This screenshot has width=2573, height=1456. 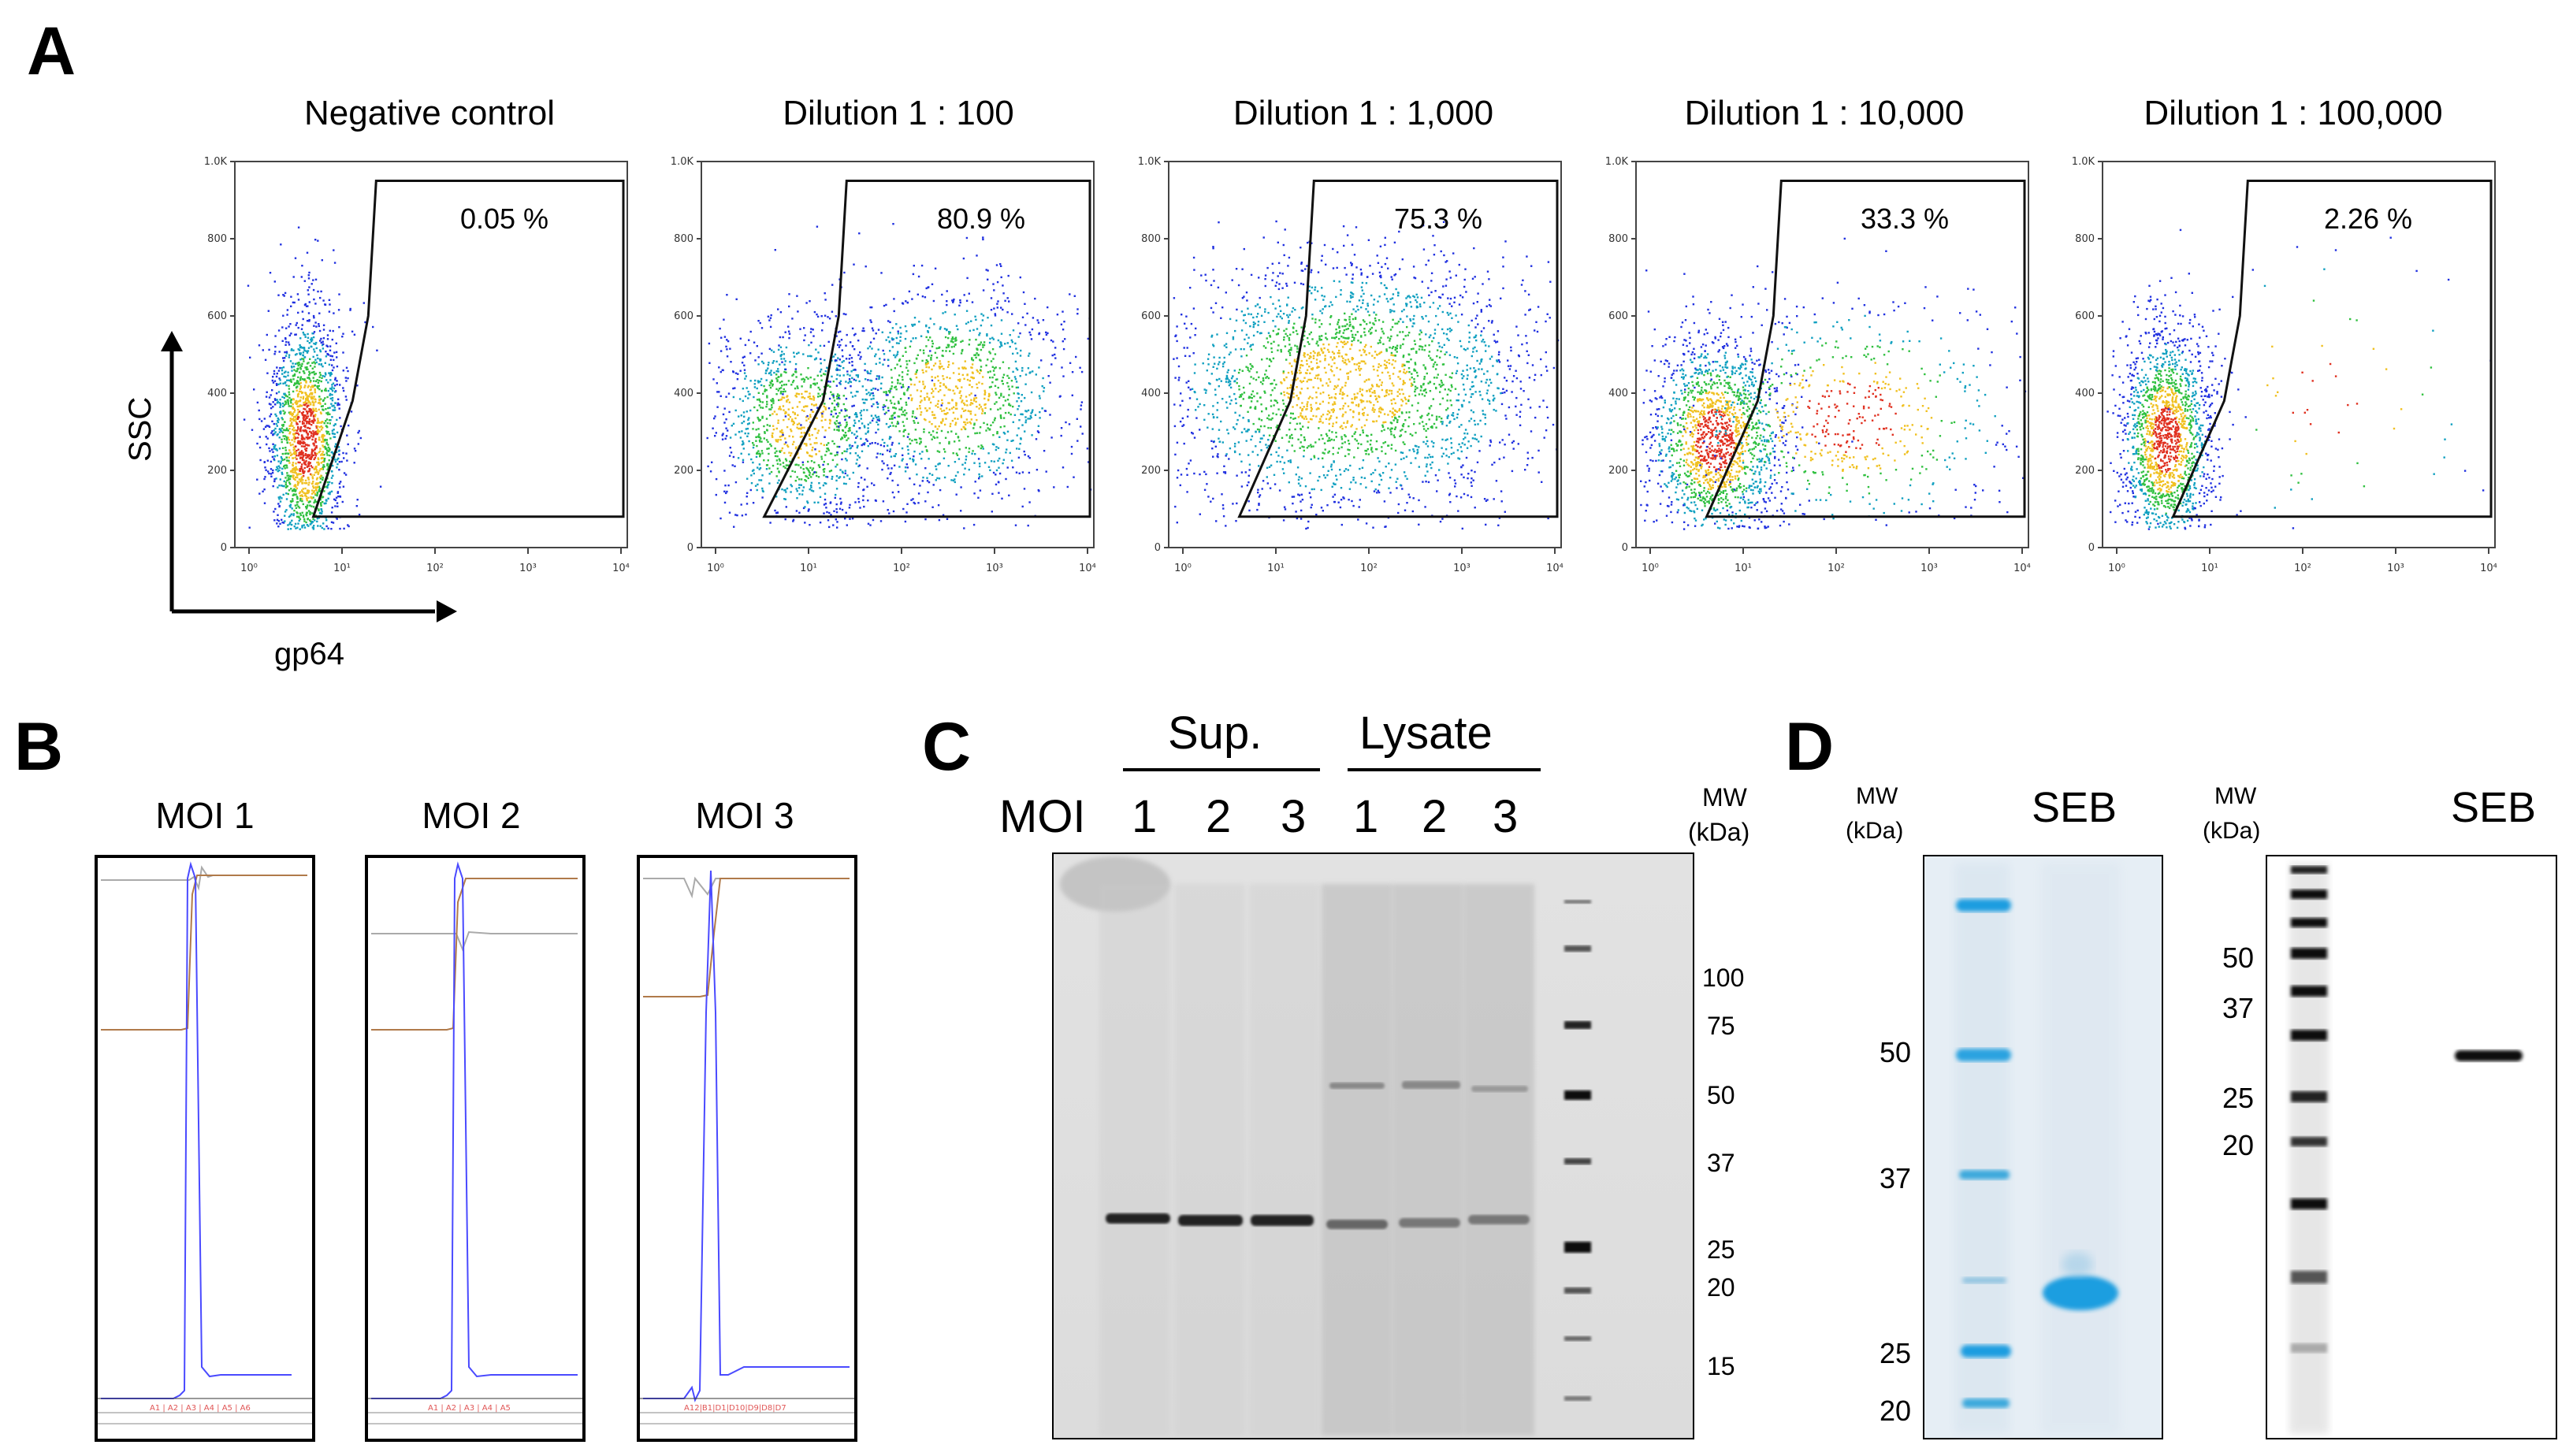 What do you see at coordinates (140, 429) in the screenshot?
I see `y-axis-label: SSC` at bounding box center [140, 429].